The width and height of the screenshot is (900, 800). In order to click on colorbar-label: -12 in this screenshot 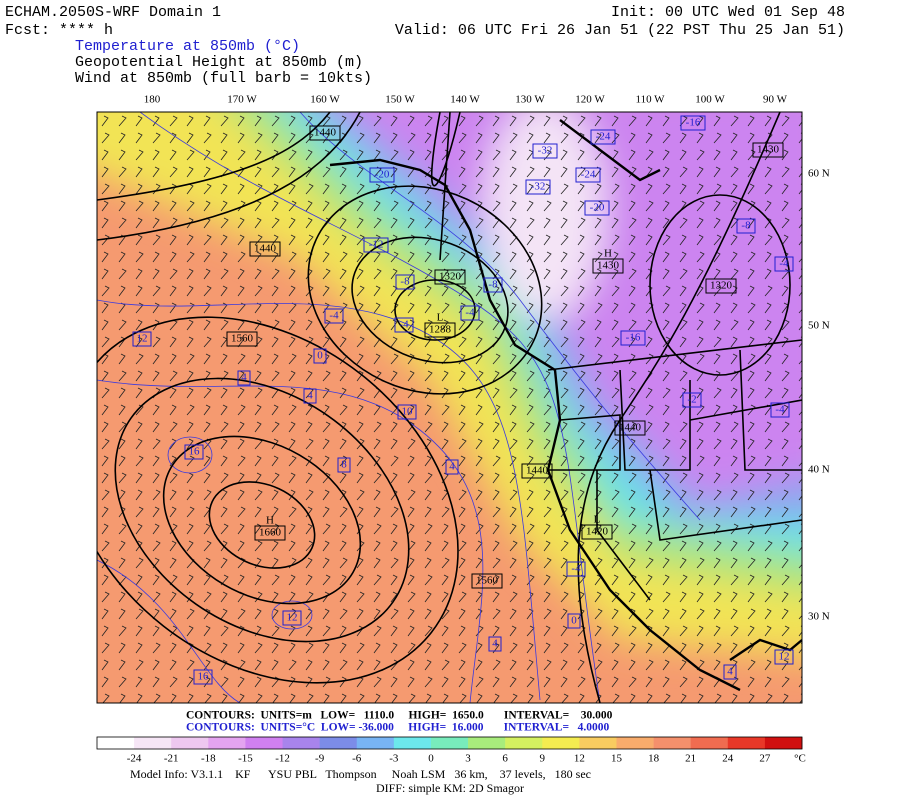, I will do `click(282, 759)`.